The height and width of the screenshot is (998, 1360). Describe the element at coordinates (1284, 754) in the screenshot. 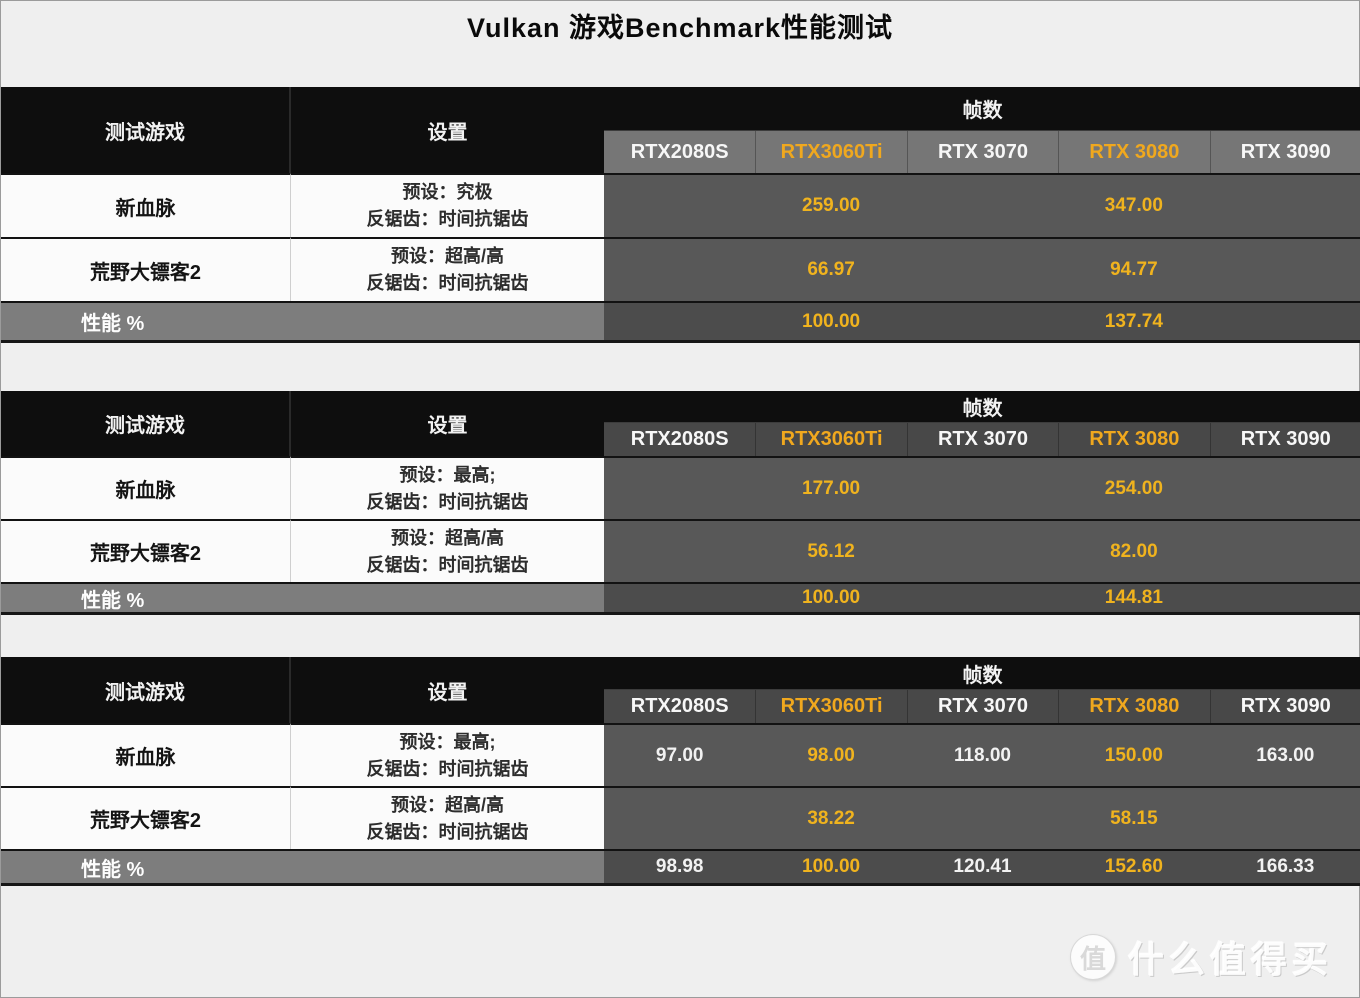

I see `fps-value-cell: 163.00` at that location.